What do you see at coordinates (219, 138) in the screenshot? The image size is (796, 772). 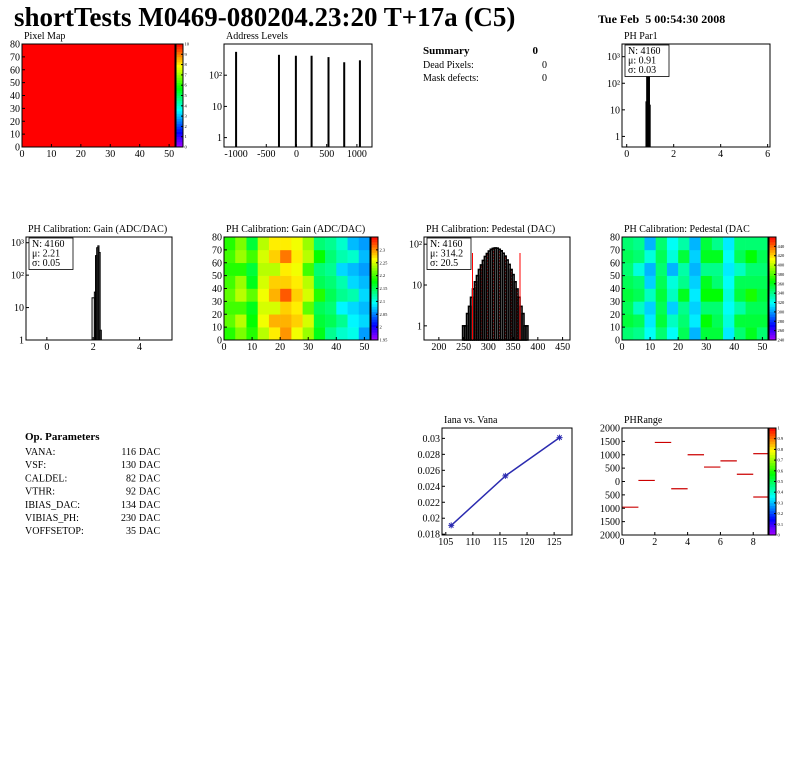 I see `y-tick-label: 1` at bounding box center [219, 138].